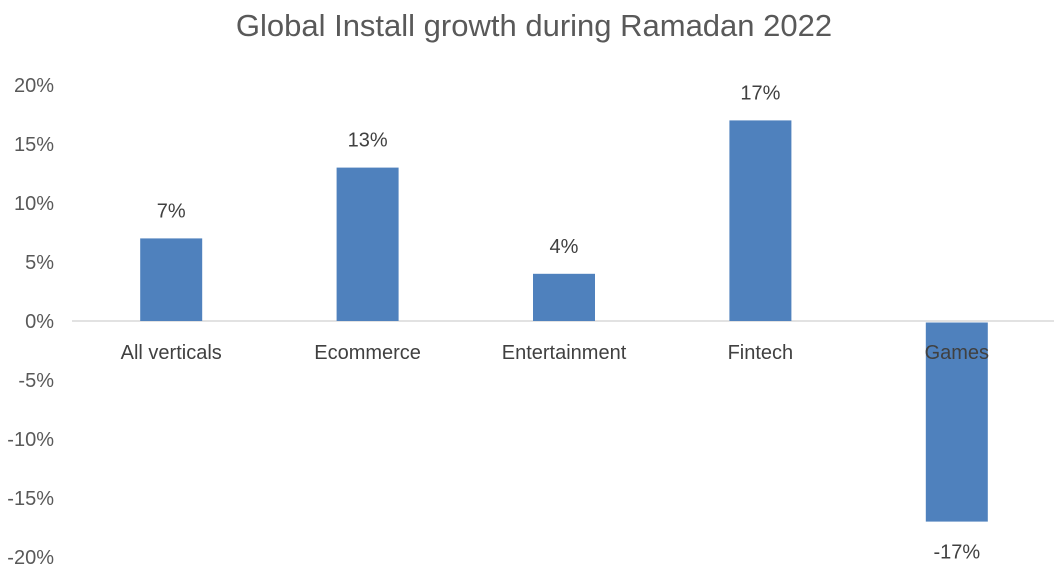 The height and width of the screenshot is (583, 1054). I want to click on y-axis-ticks: 20% 15% 10% 5% 0% -5% -10% -15% -20%, so click(30, 322).